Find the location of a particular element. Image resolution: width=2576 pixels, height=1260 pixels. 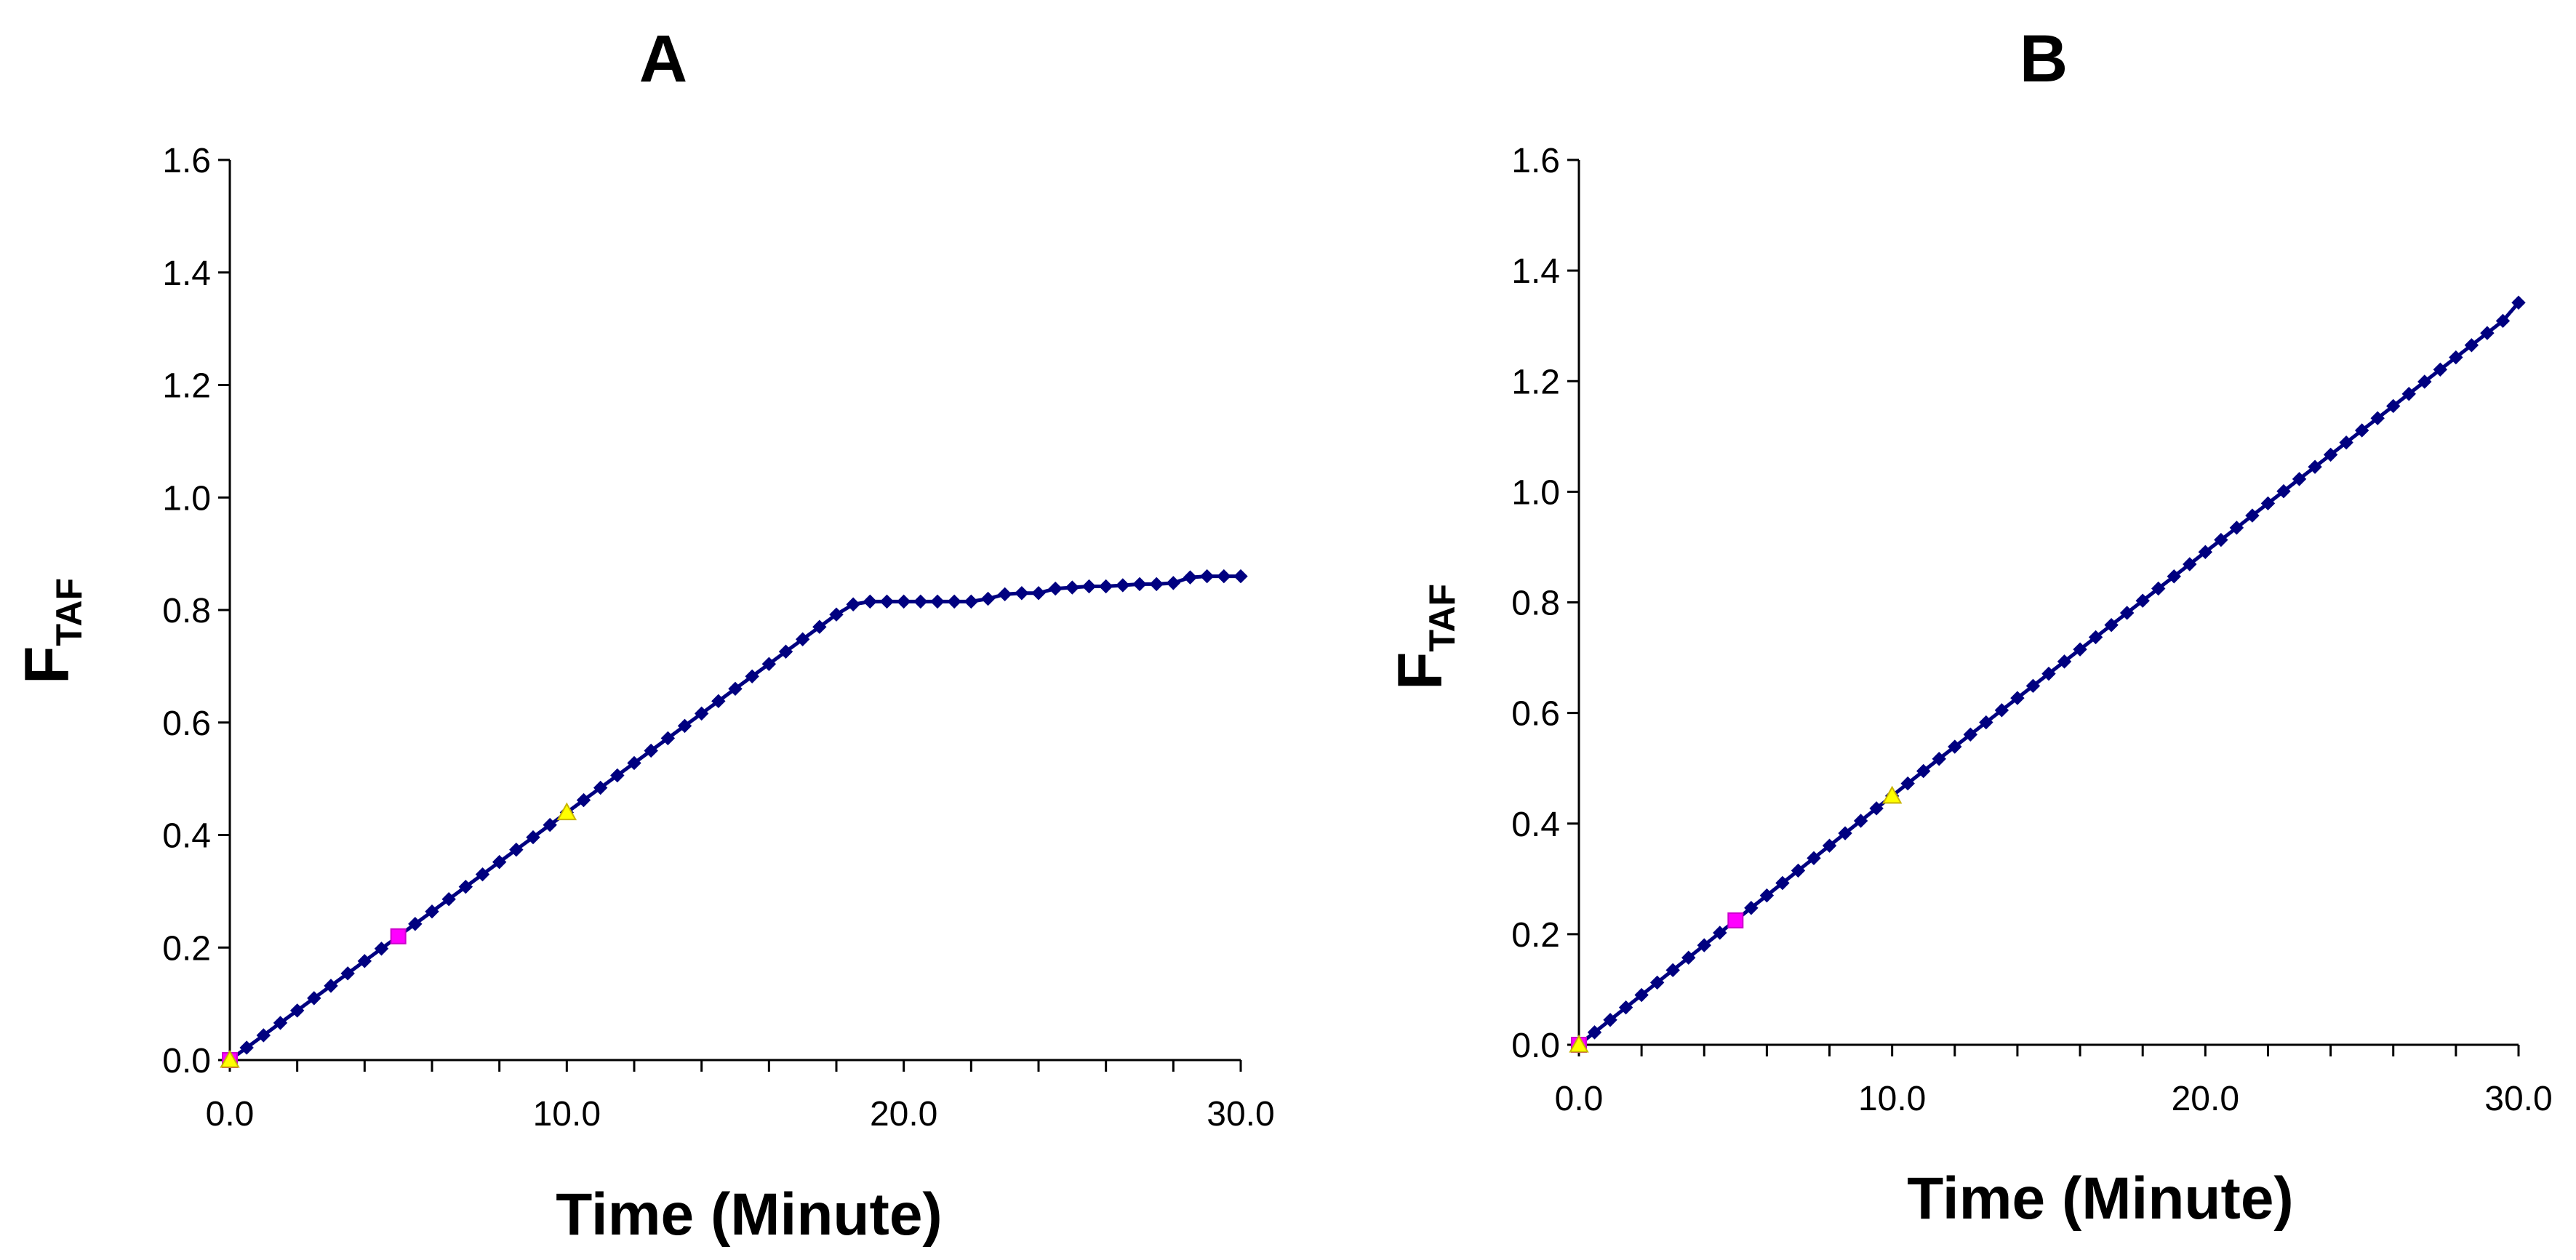

chart-title: A is located at coordinates (663, 59).